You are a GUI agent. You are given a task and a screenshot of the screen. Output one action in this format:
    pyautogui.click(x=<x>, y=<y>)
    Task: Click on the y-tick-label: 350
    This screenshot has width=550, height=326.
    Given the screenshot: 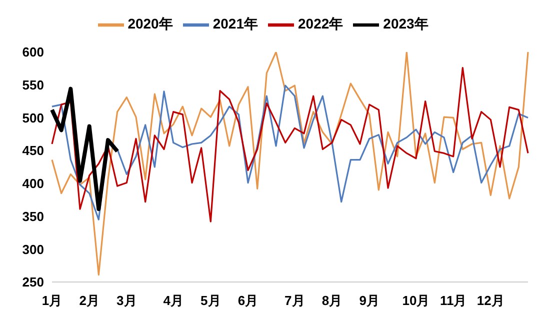 What is the action you would take?
    pyautogui.click(x=33, y=216)
    